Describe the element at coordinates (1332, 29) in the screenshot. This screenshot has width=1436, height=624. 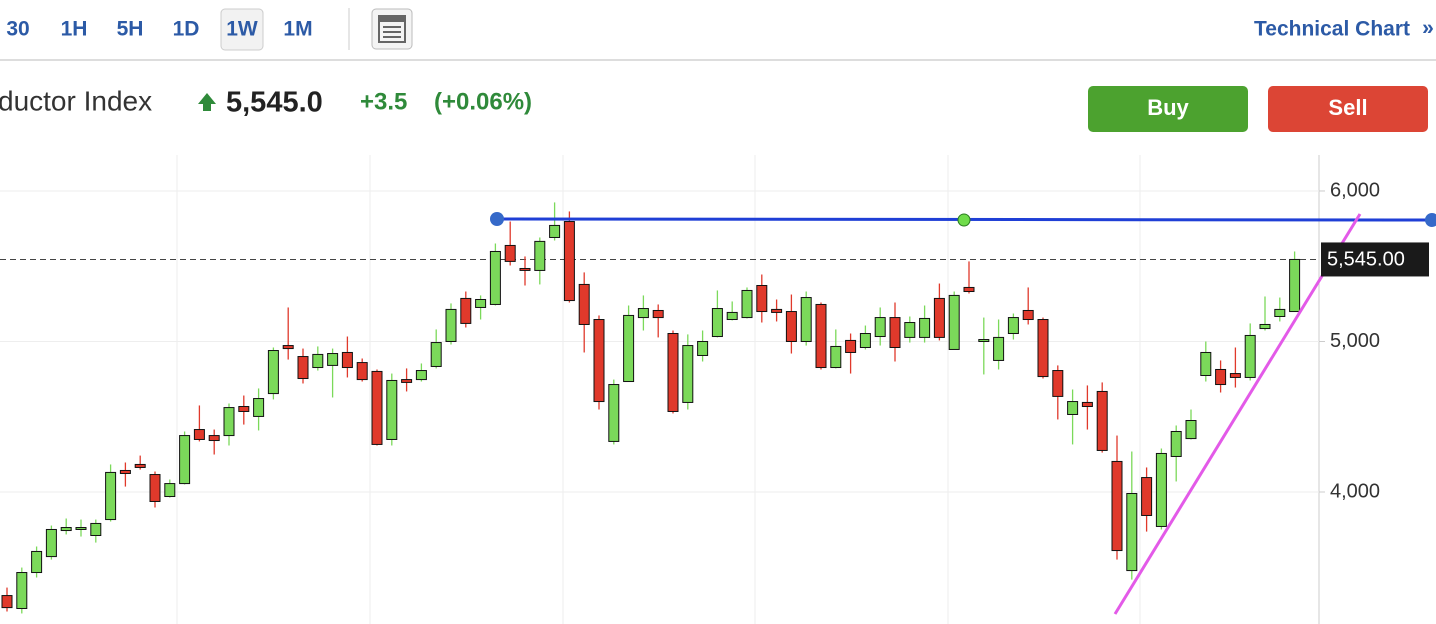
I see `technical-chart-link: Technical Chart` at that location.